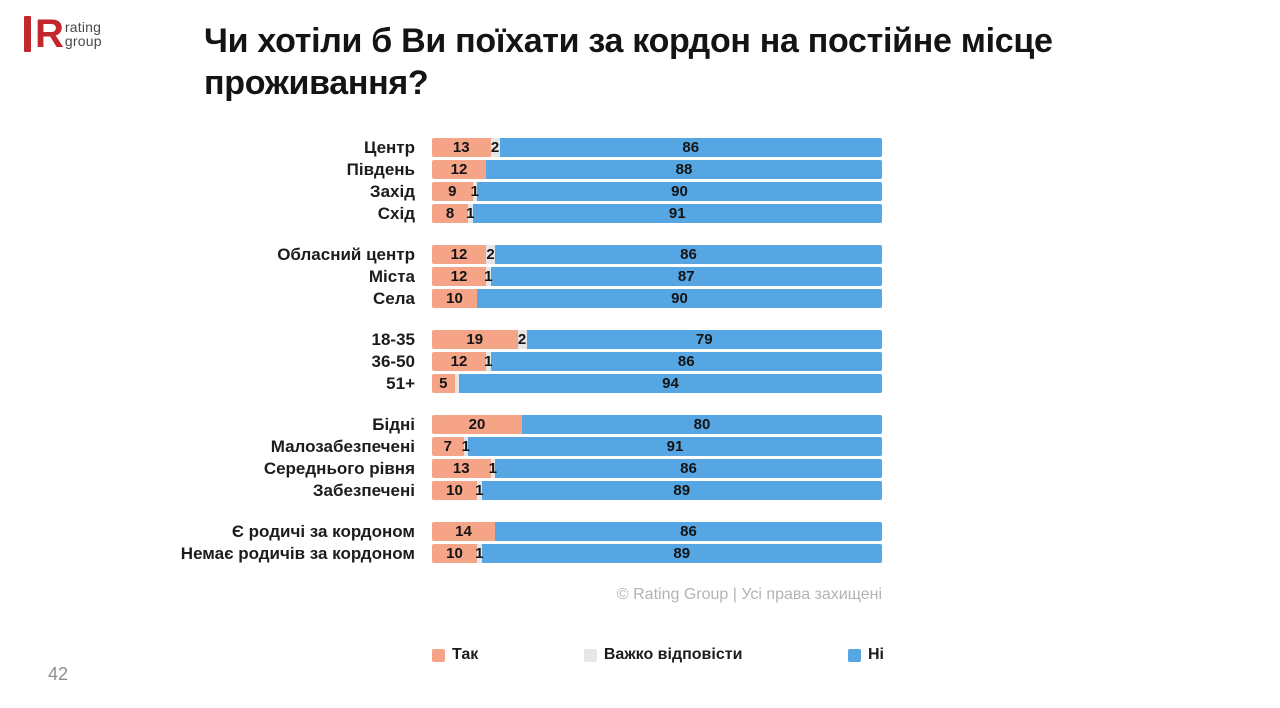  Describe the element at coordinates (396, 213) in the screenshot. I see `row-label: Схід` at that location.